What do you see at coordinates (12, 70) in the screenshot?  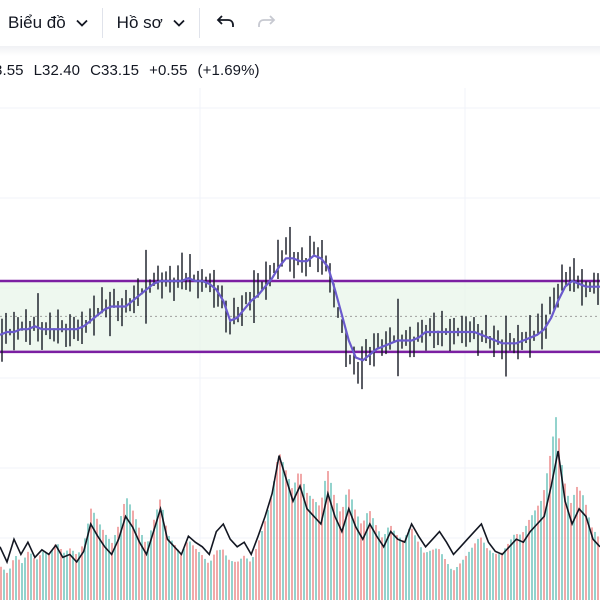 I see `legend-open-value: 3.55` at bounding box center [12, 70].